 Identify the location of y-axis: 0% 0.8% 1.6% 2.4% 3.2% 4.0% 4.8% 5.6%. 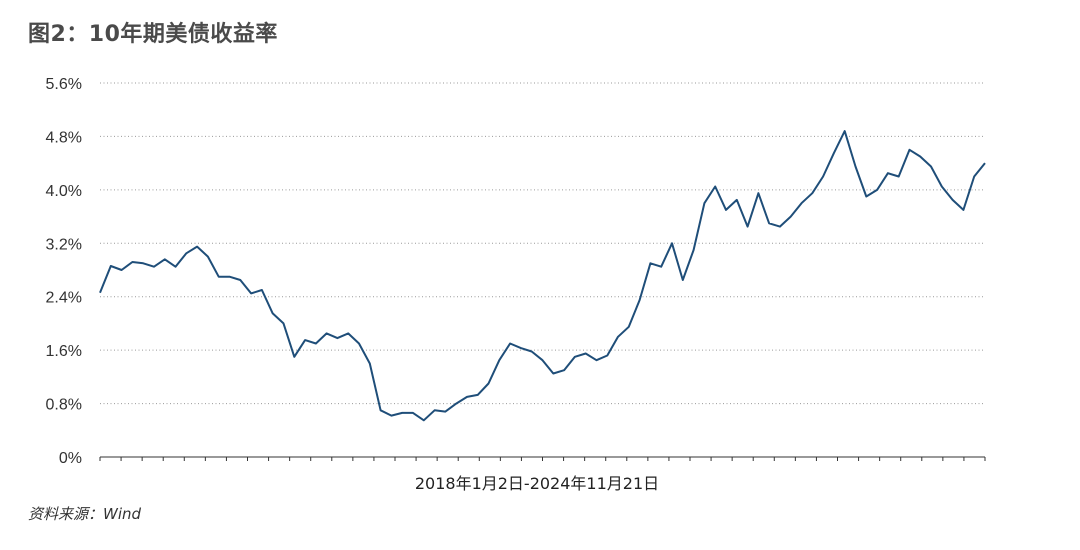
(64, 271).